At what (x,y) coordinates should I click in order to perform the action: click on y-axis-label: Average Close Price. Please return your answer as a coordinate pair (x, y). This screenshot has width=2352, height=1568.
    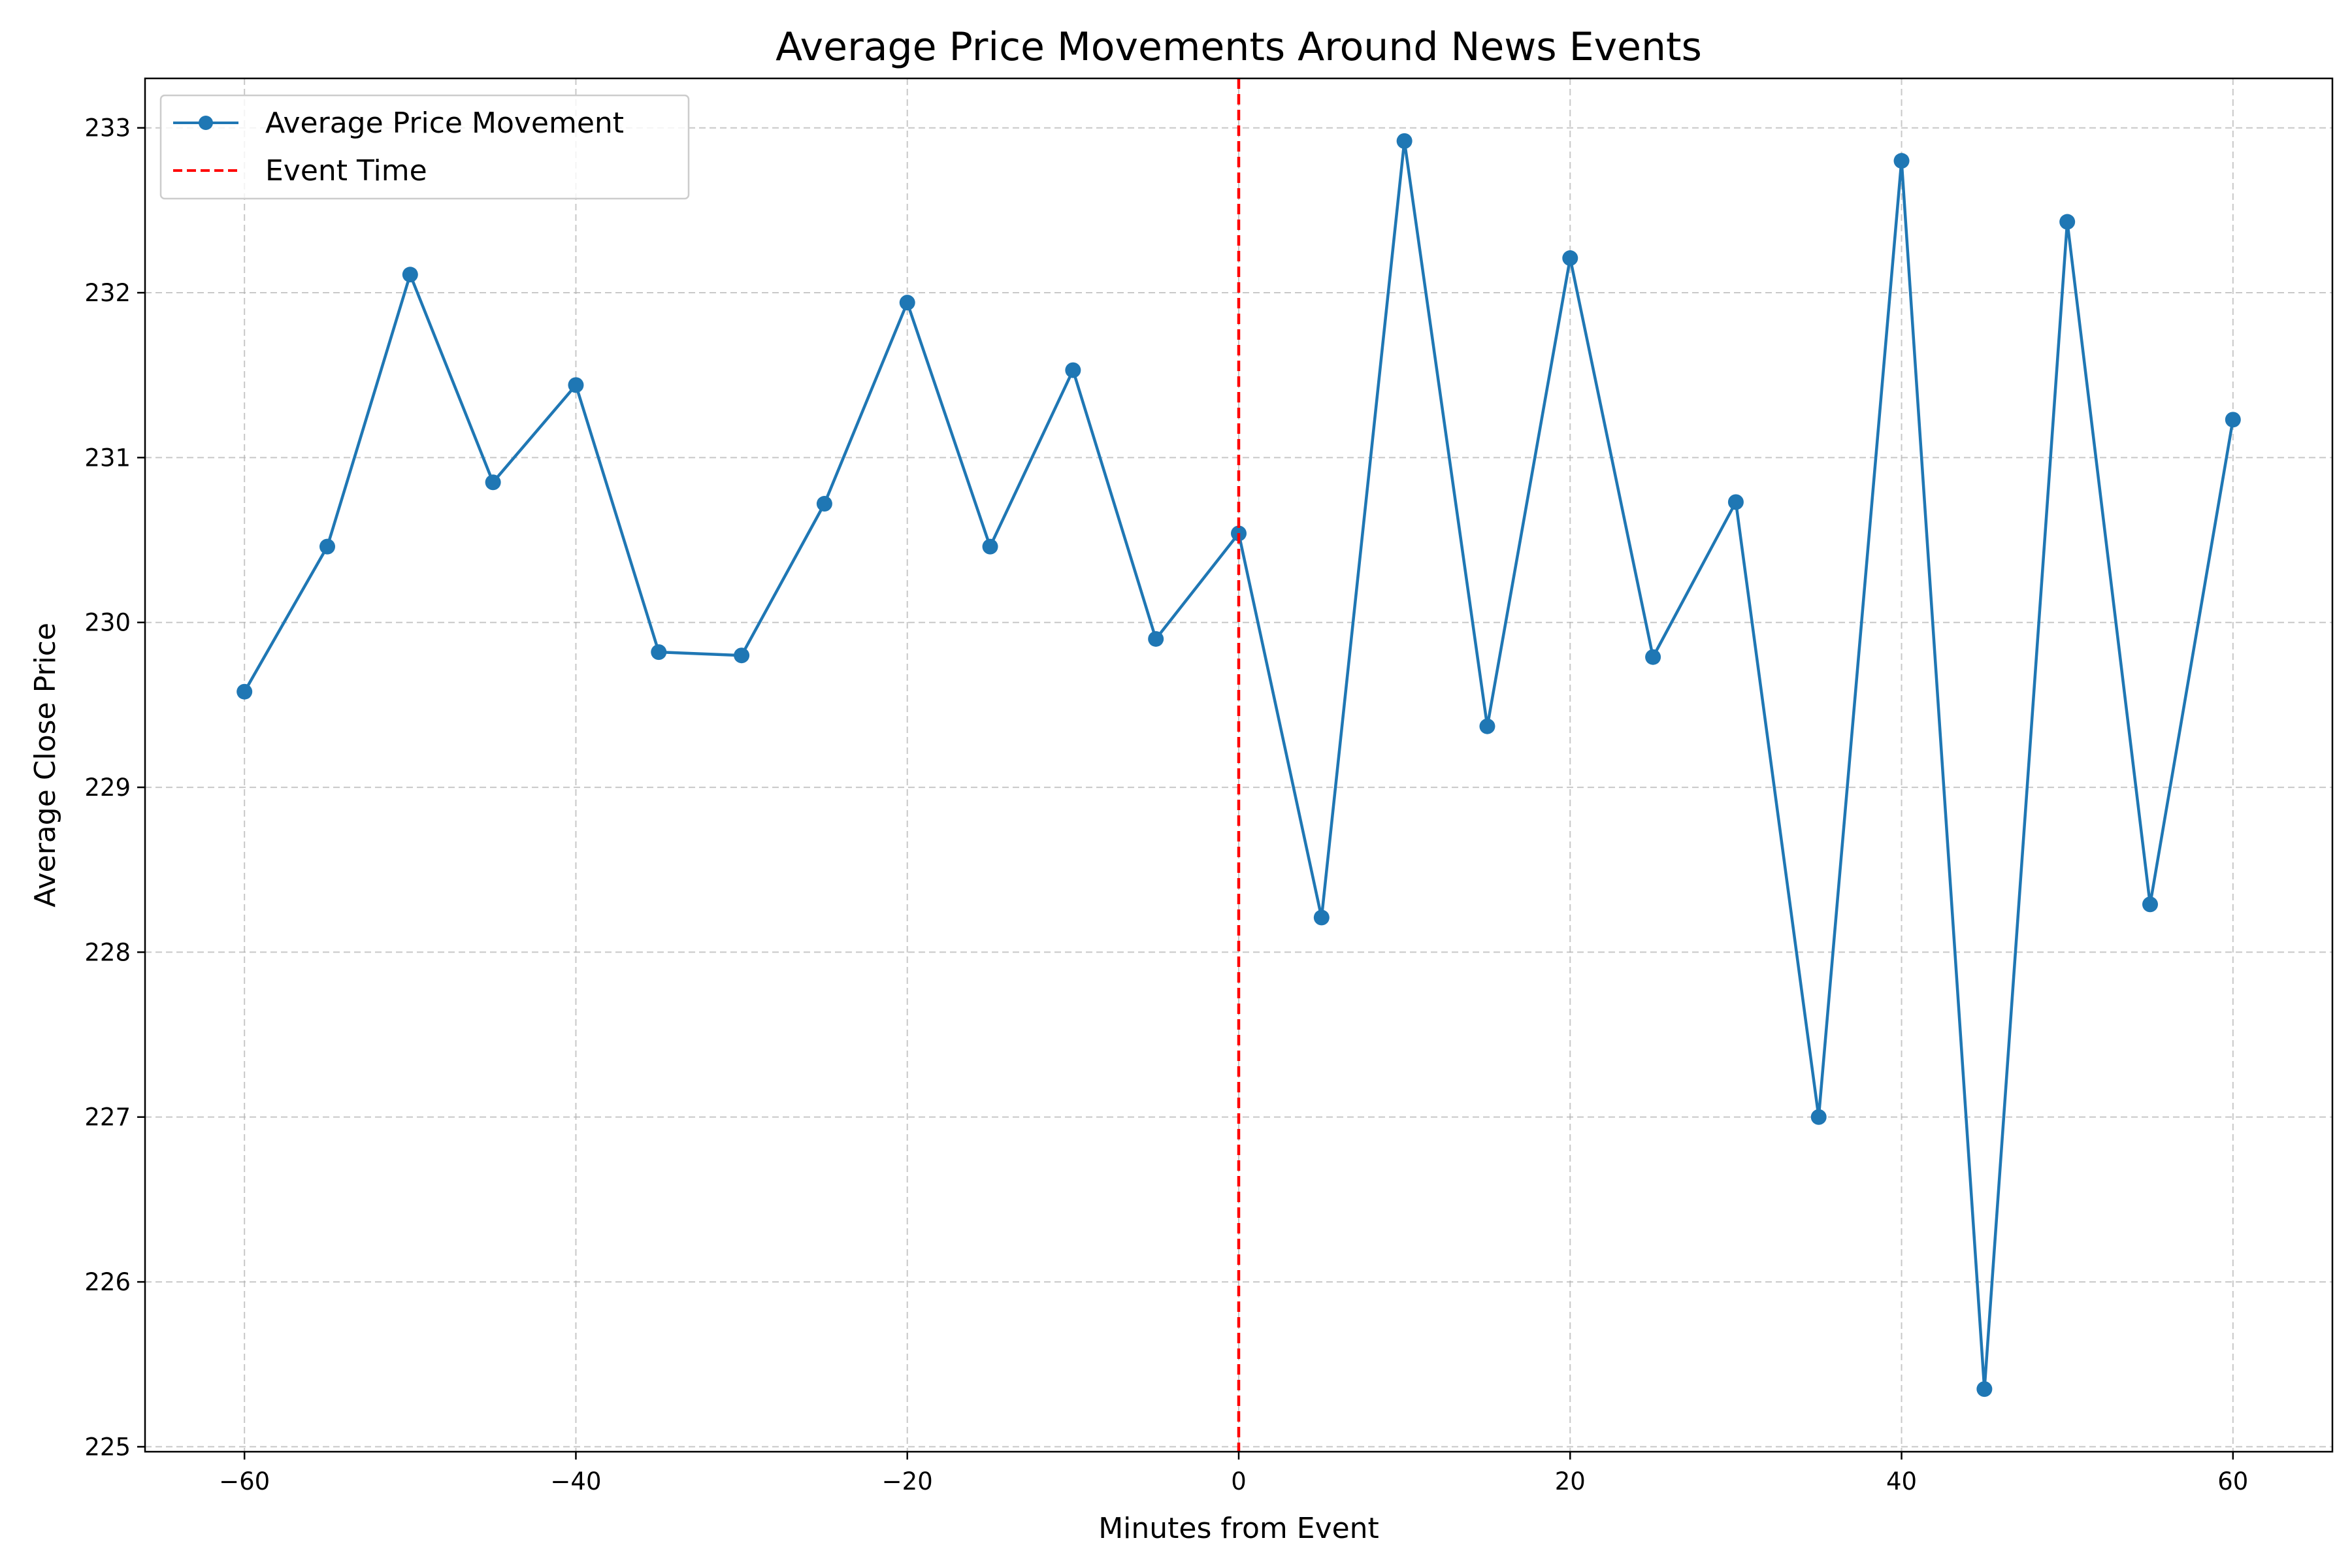
    Looking at the image, I should click on (45, 765).